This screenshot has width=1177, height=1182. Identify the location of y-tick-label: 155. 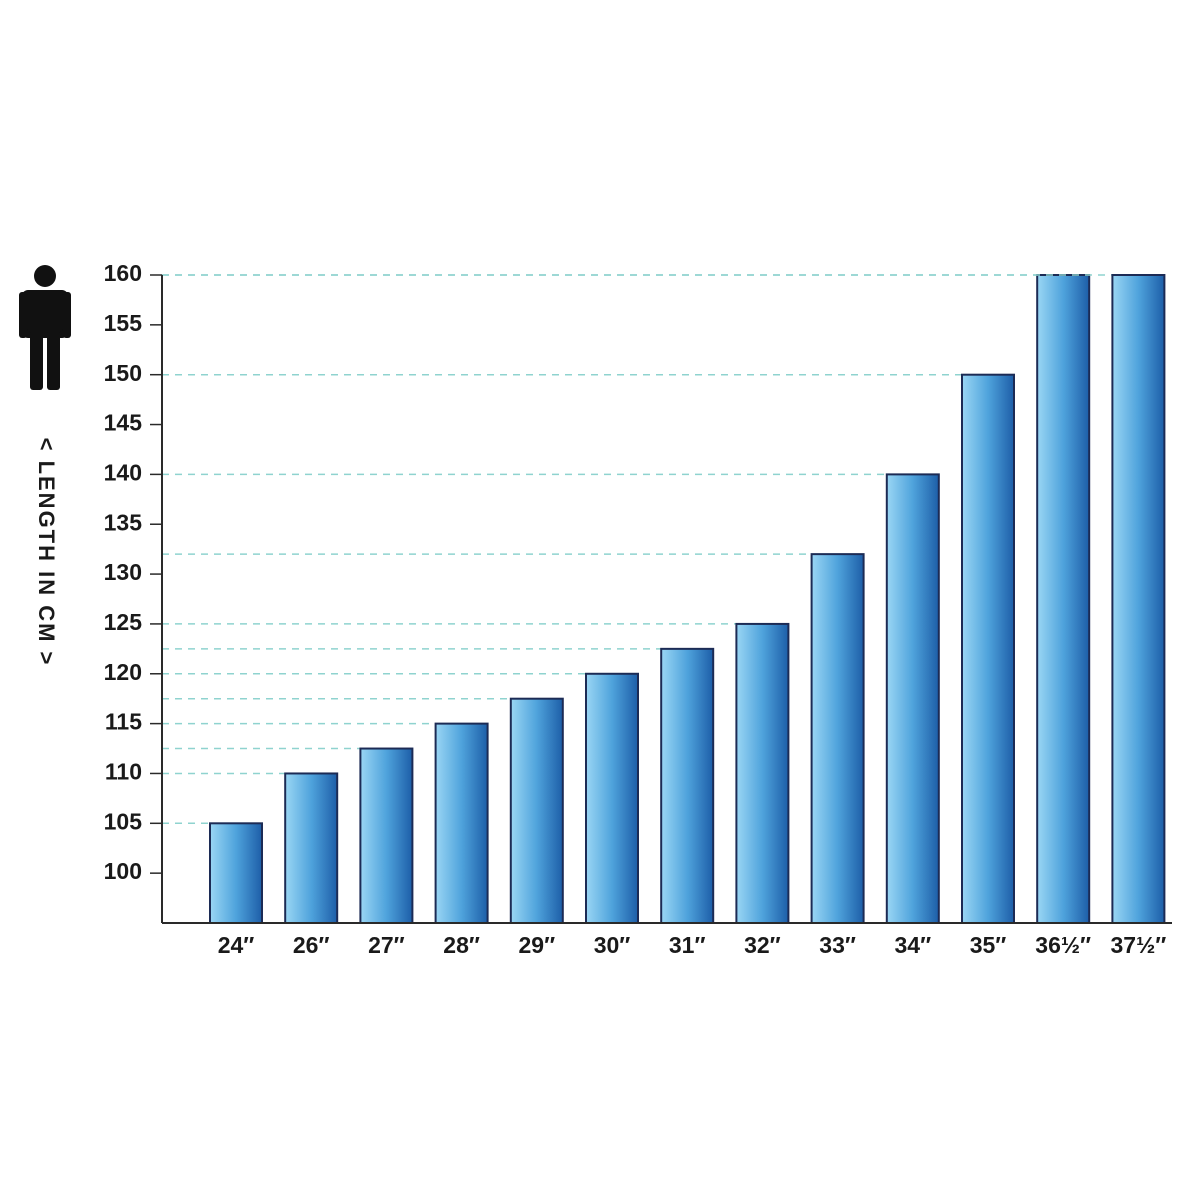
(123, 323).